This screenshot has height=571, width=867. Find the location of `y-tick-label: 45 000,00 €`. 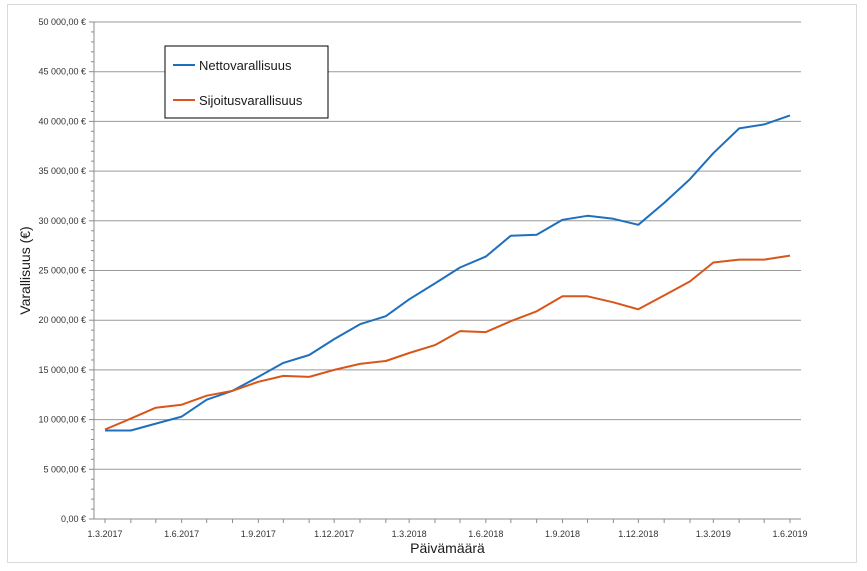

y-tick-label: 45 000,00 € is located at coordinates (62, 72).